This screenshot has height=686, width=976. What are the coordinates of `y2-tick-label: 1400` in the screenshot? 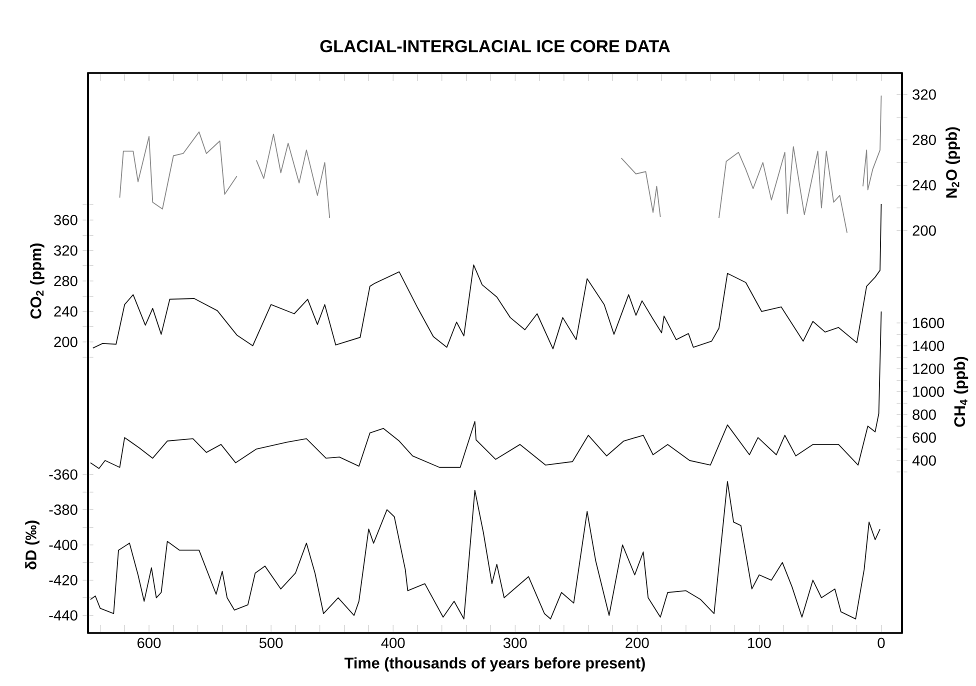 It's located at (928, 346).